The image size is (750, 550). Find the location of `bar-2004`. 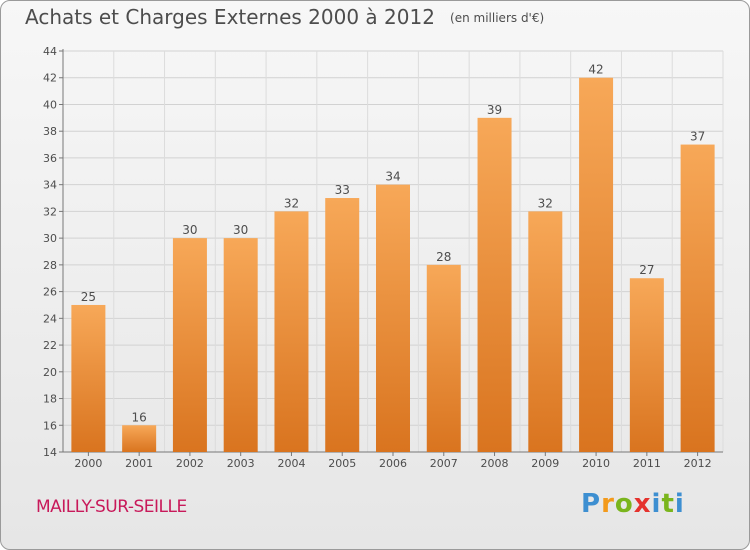

bar-2004 is located at coordinates (291, 331).